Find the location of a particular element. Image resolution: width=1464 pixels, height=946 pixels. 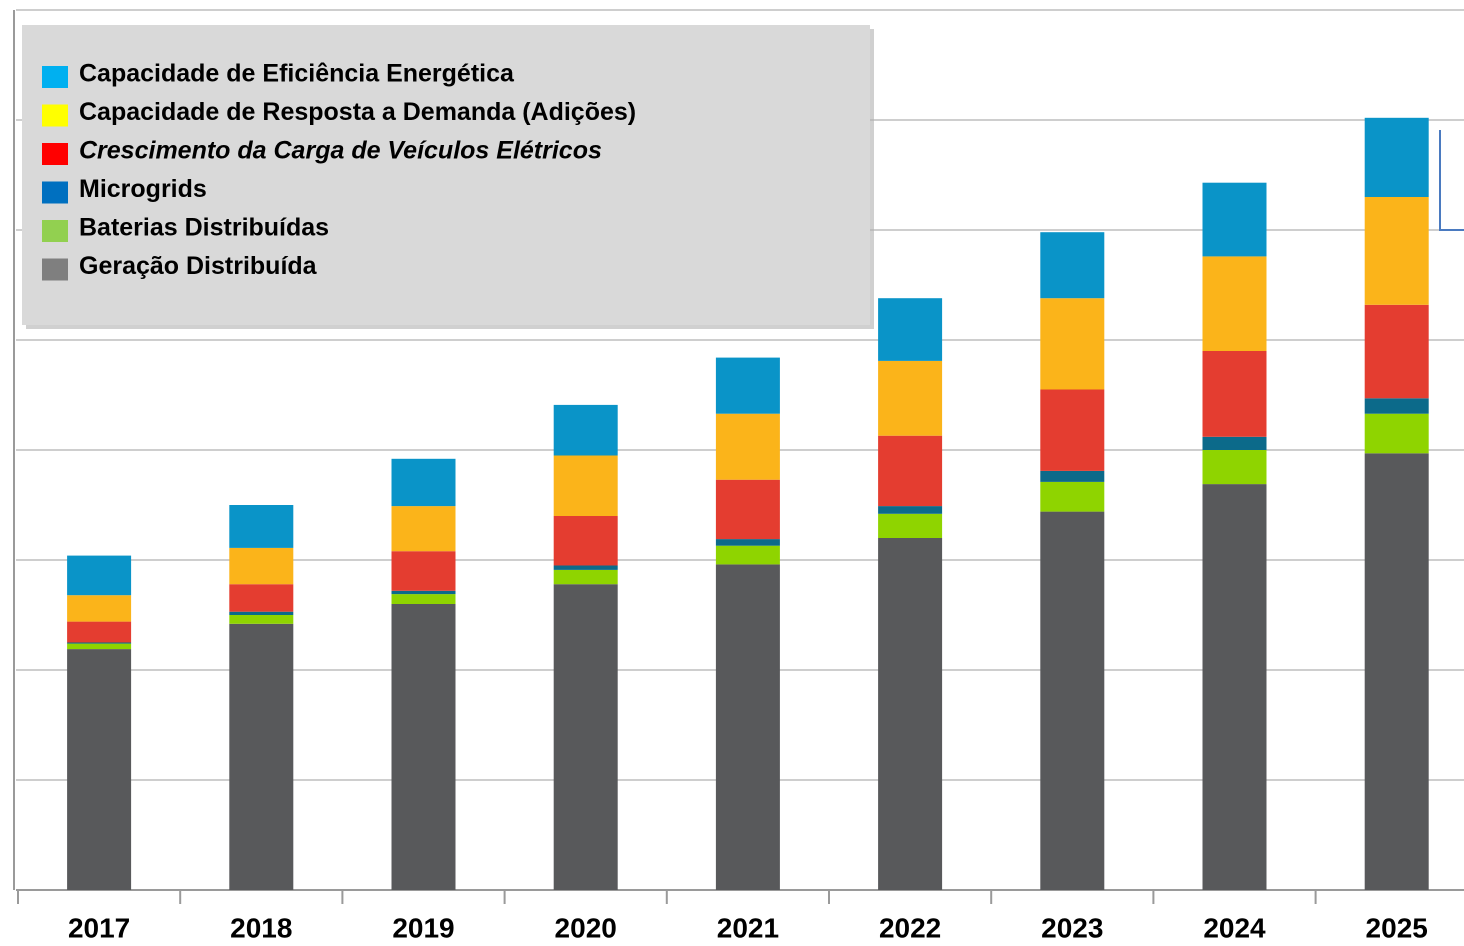

x-tick-label: 2025 is located at coordinates (1397, 927).